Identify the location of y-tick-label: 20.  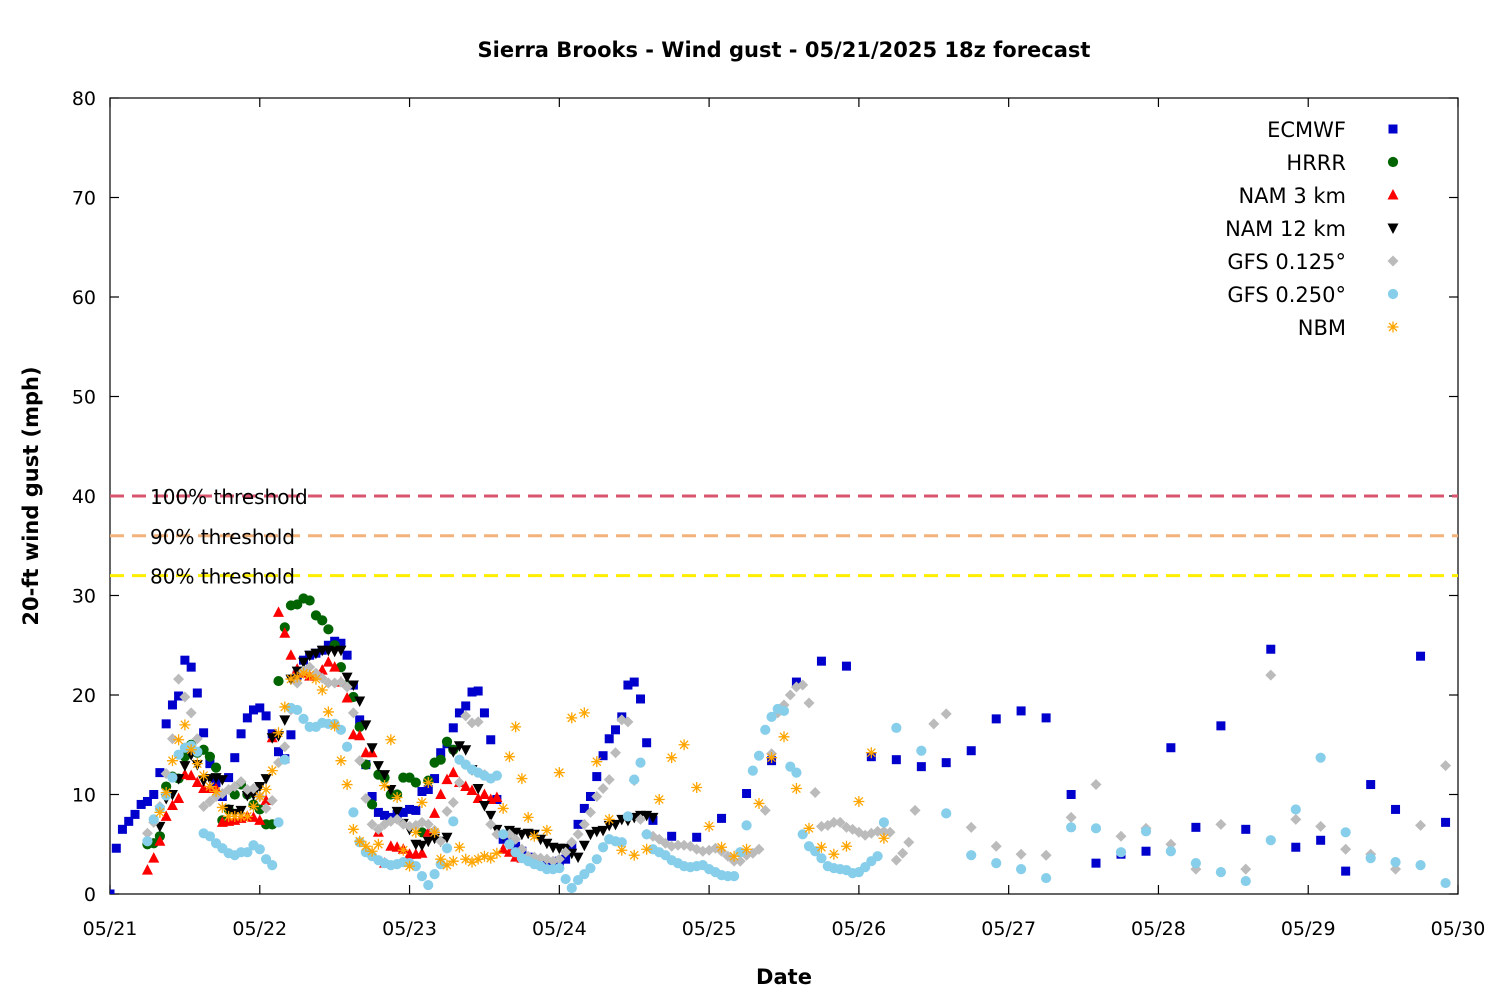
(84, 696).